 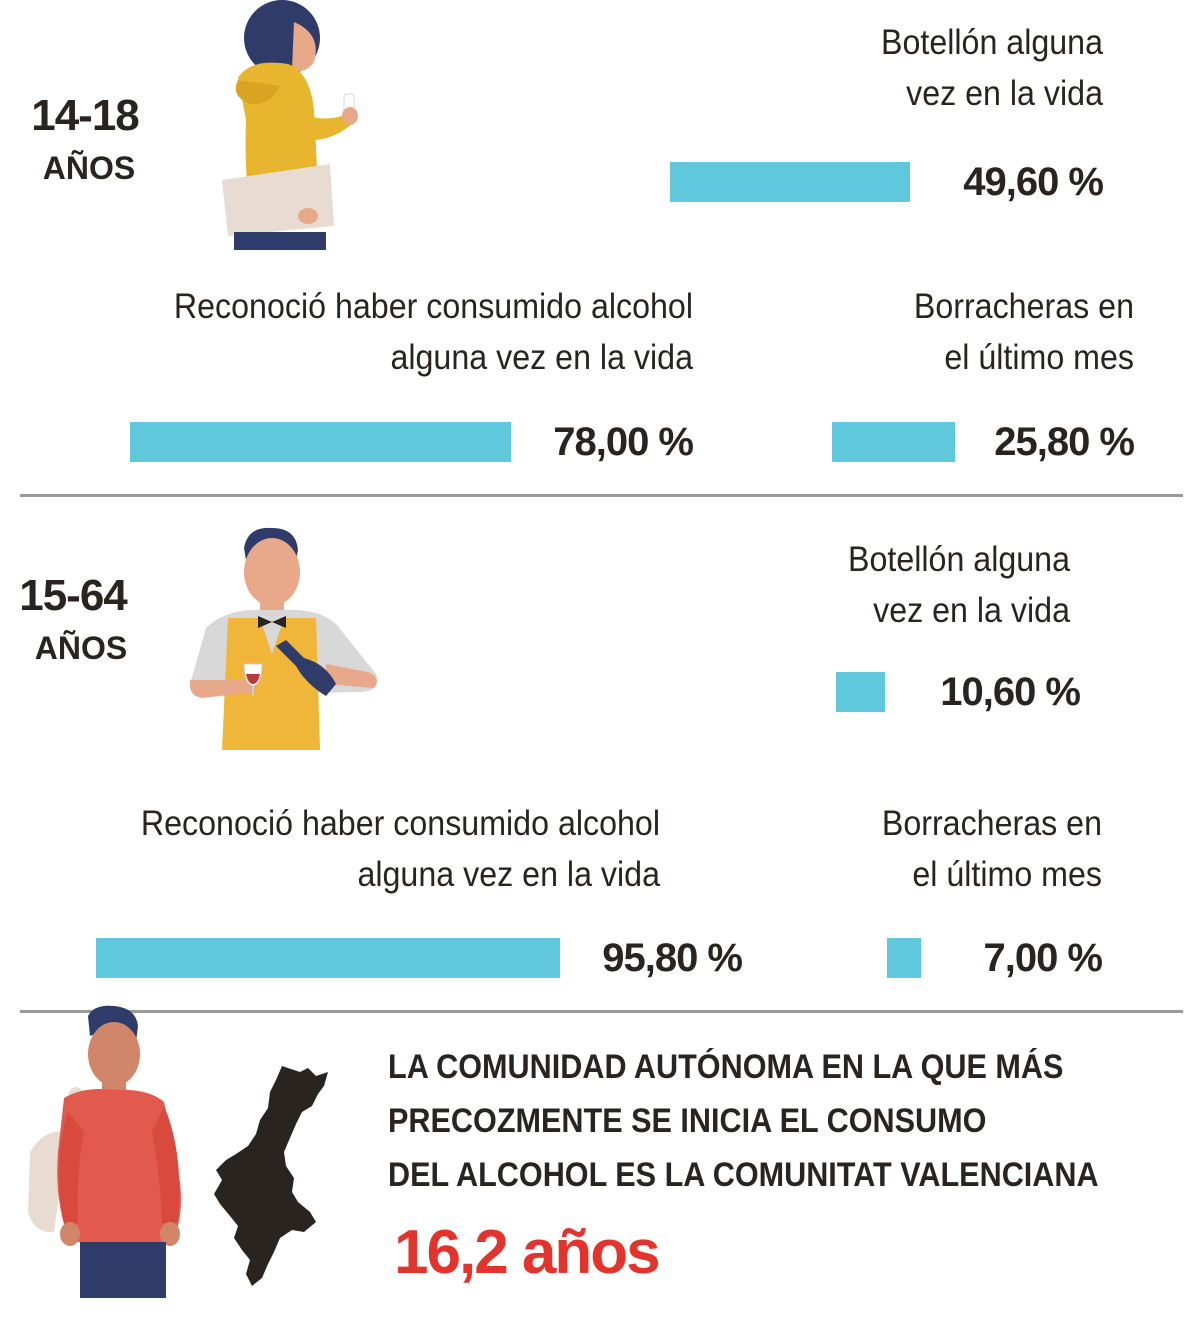 I want to click on s2-botellon-bar, so click(x=860, y=692).